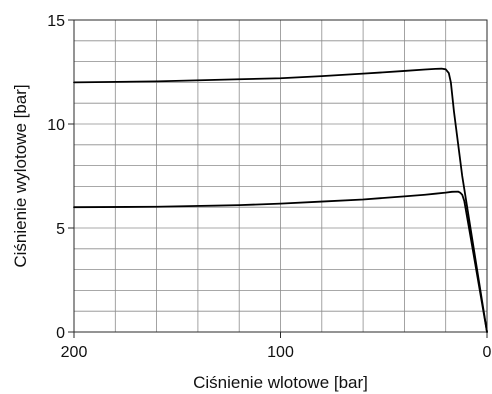  I want to click on x-tick-label: 100, so click(280, 352).